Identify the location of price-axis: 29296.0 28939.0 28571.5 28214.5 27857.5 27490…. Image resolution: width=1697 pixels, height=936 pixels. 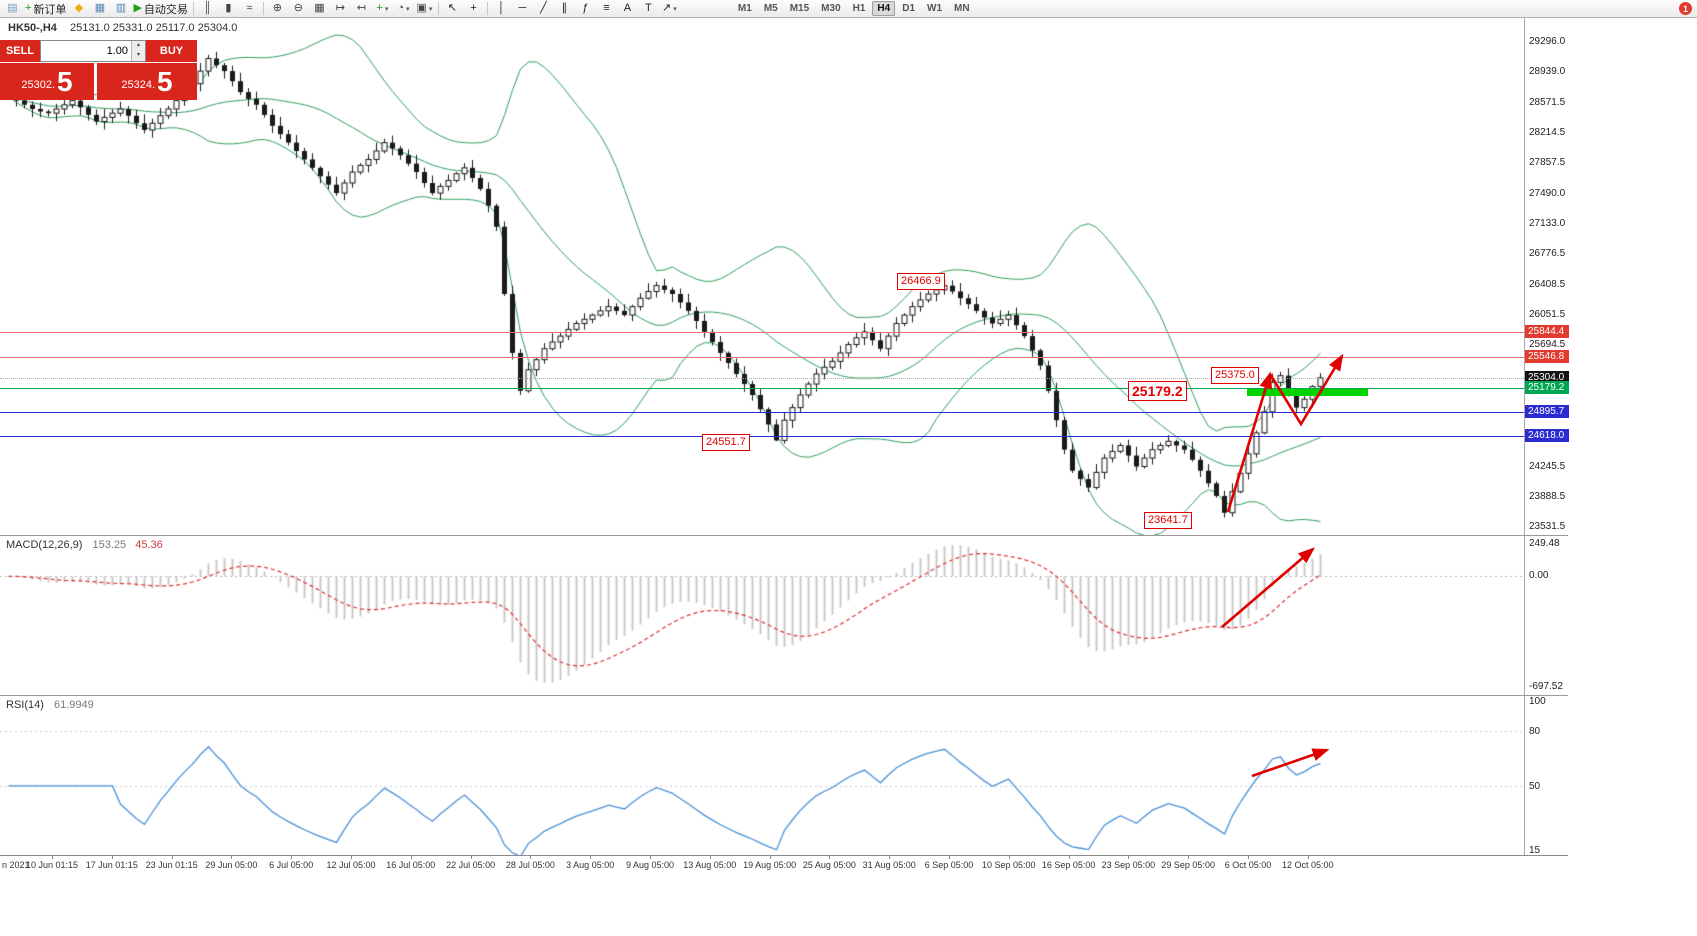
(1610, 437).